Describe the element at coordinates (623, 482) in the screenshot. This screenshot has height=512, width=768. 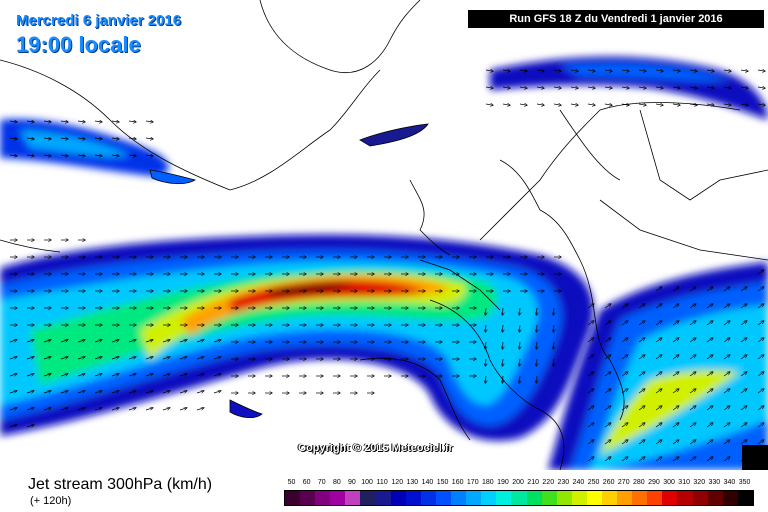
I see `color-scale-label: 270` at that location.